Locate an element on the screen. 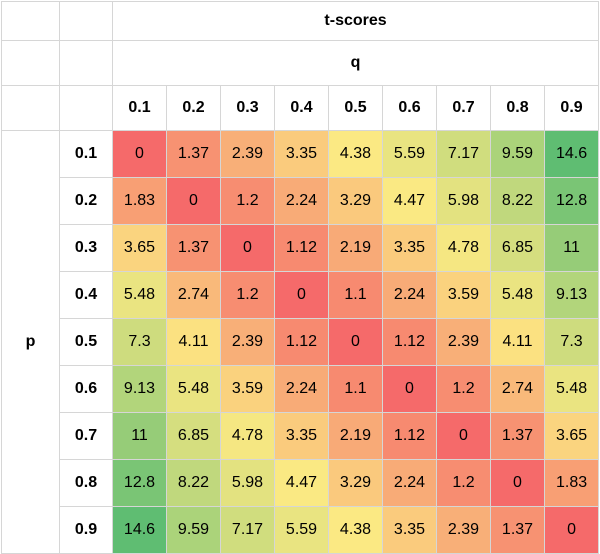  heatmap-cell: 9.13 is located at coordinates (571, 295).